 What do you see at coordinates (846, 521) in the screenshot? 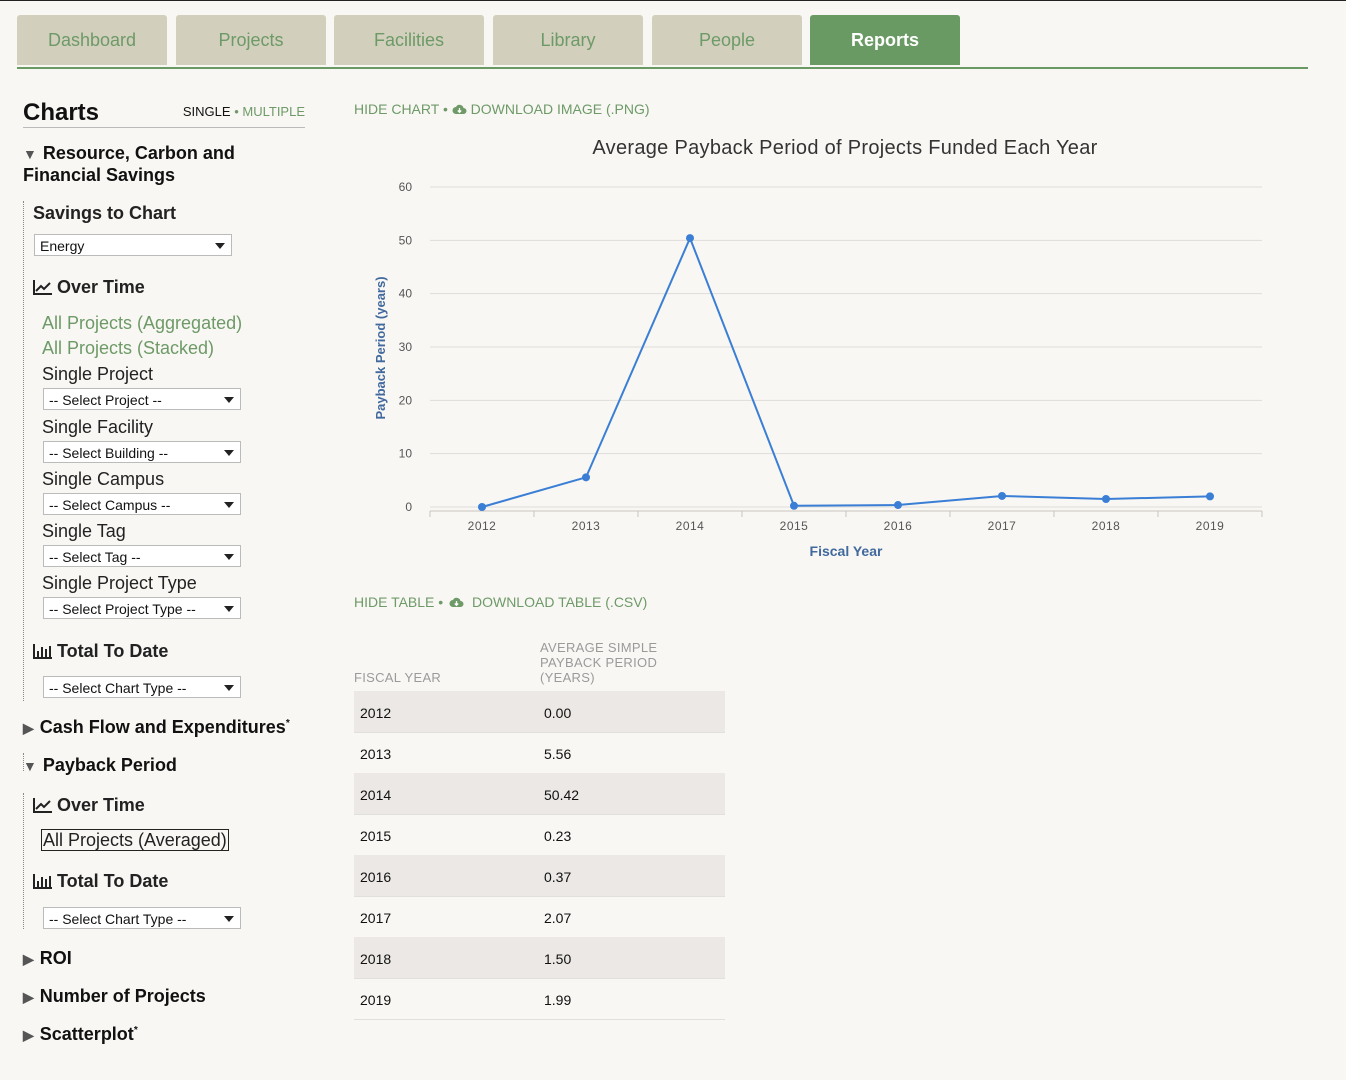
I see `x-axis: 2012 2013 2014 2015 2016 2017 2018 2019` at bounding box center [846, 521].